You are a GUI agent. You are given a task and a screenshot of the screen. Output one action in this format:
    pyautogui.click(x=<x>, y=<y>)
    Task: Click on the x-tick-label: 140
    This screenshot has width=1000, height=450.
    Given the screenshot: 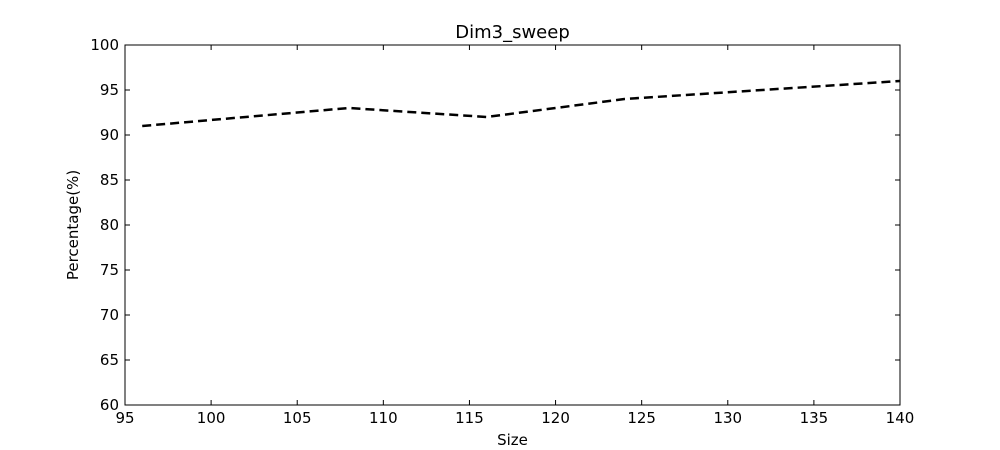 What is the action you would take?
    pyautogui.click(x=900, y=418)
    